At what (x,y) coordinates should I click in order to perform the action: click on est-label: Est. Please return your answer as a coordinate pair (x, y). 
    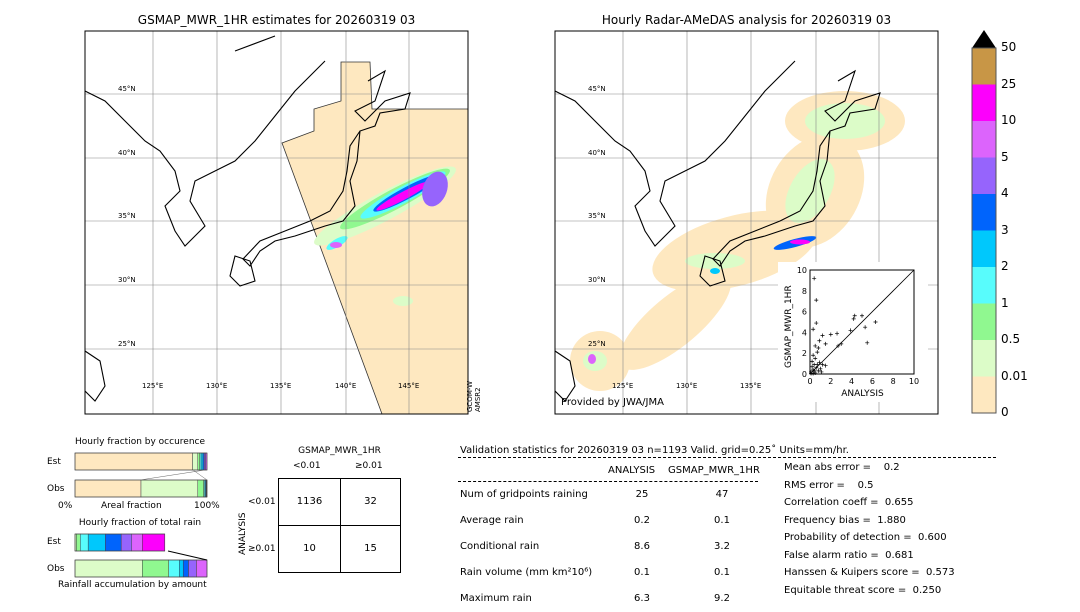
    Looking at the image, I should click on (54, 462).